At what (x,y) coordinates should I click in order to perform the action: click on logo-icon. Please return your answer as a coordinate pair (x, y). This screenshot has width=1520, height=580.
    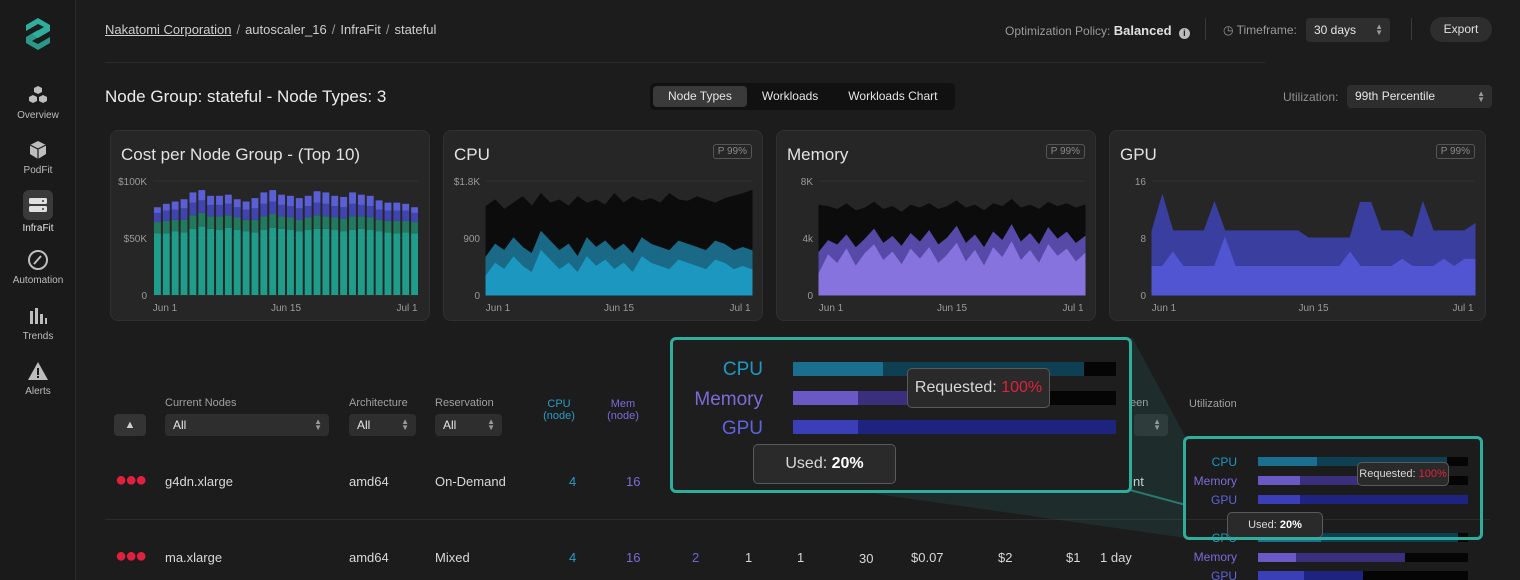
    Looking at the image, I should click on (38, 34).